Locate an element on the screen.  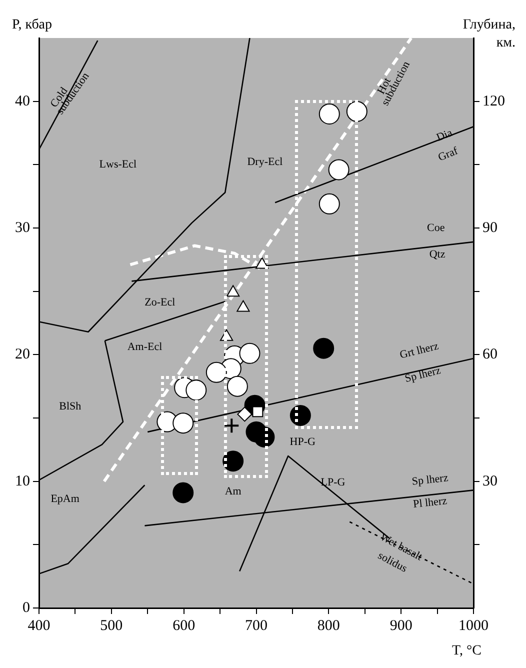
y2-axis-title: Глубина, км. is located at coordinates (489, 34).